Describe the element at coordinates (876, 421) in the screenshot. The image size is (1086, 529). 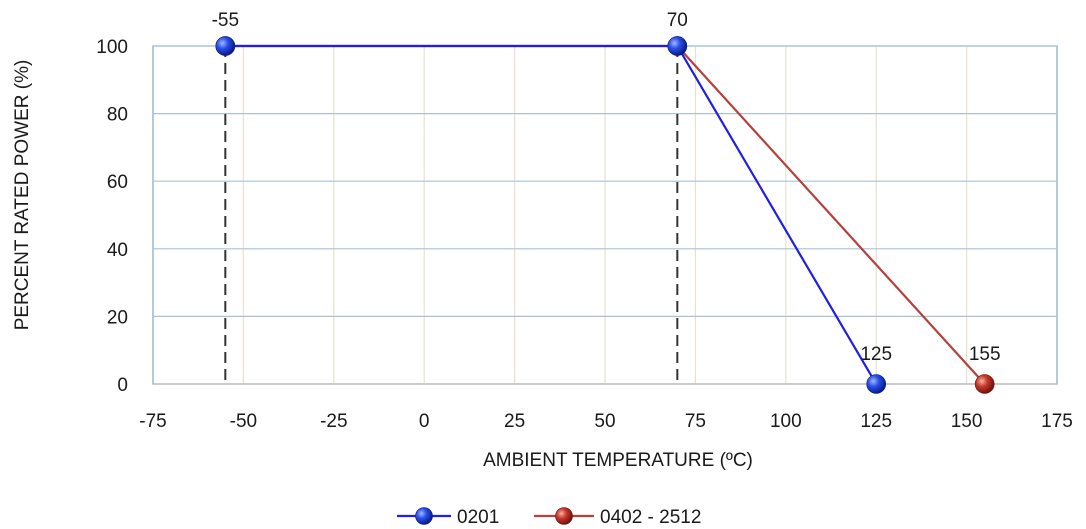
I see `x-tick-label: 125` at that location.